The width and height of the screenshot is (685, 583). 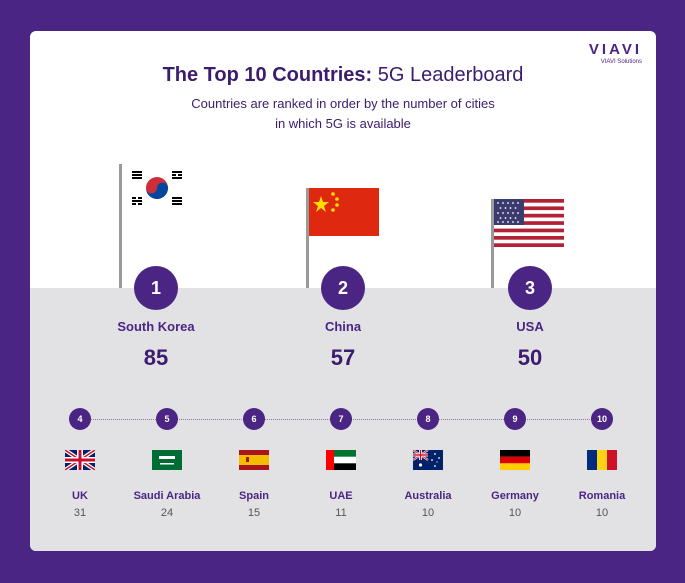 I want to click on country-name: UAE, so click(x=341, y=496).